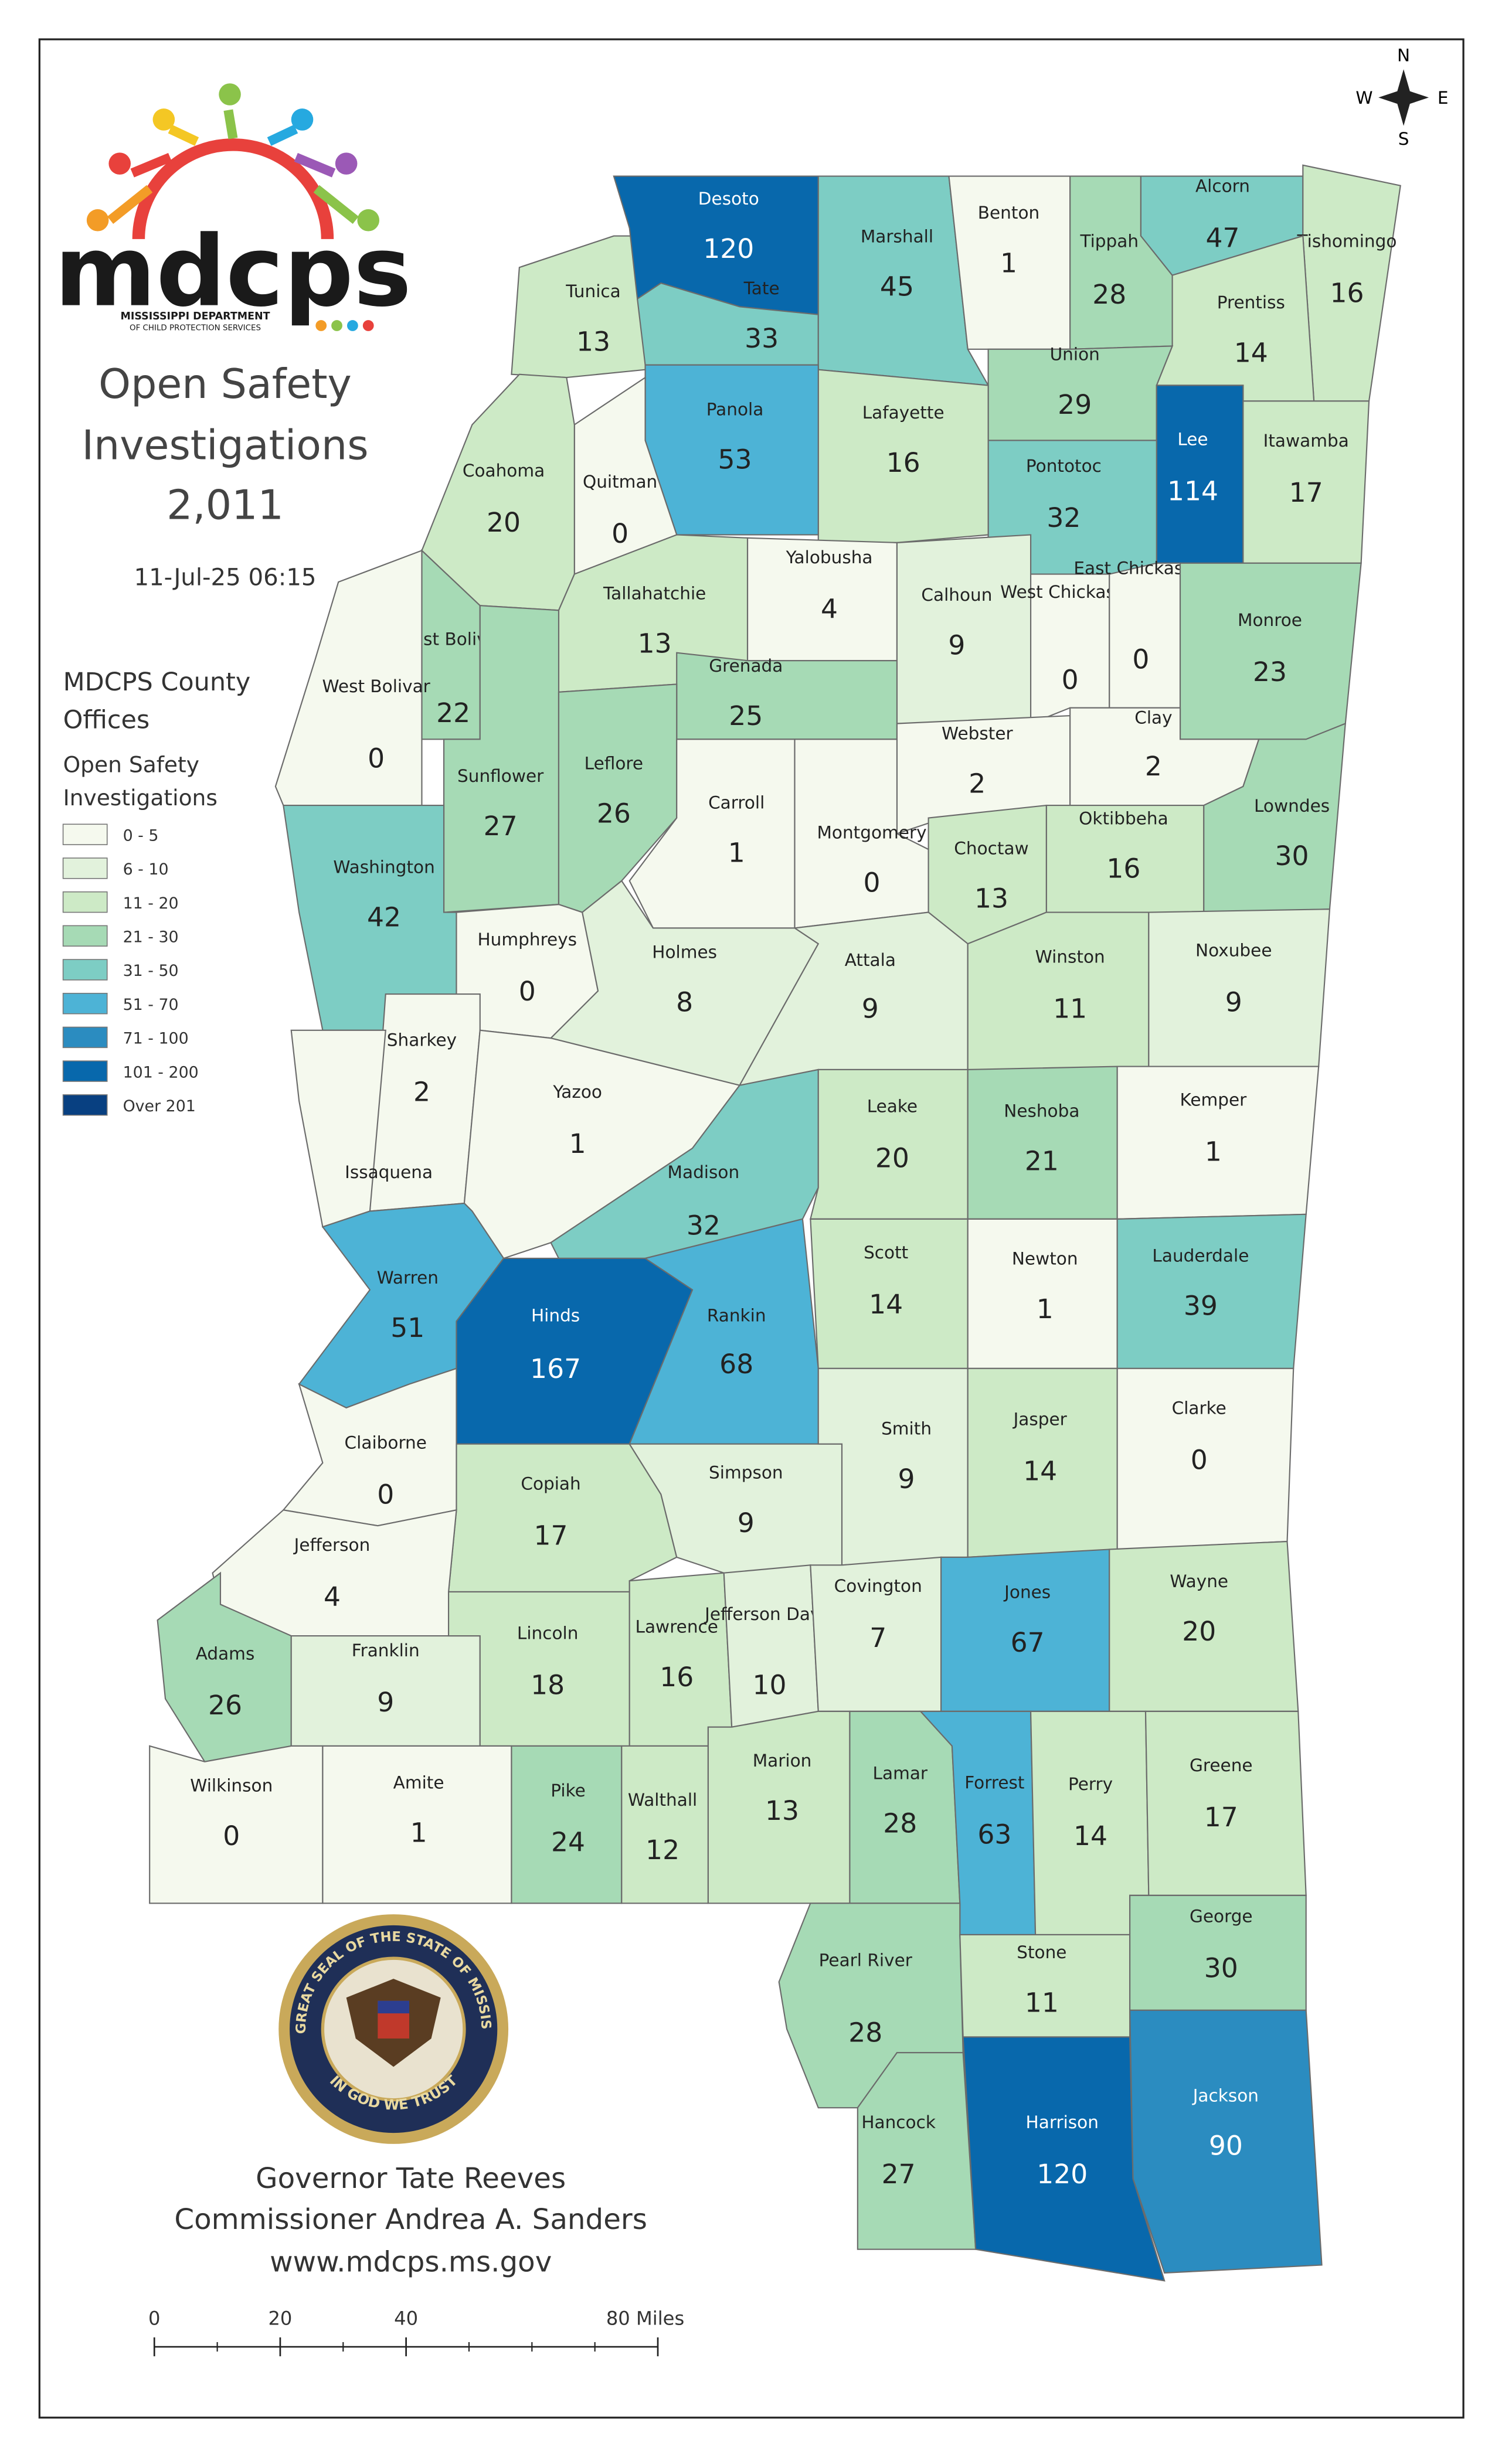  What do you see at coordinates (233, 272) in the screenshot?
I see `logo-wordmark: mdcps` at bounding box center [233, 272].